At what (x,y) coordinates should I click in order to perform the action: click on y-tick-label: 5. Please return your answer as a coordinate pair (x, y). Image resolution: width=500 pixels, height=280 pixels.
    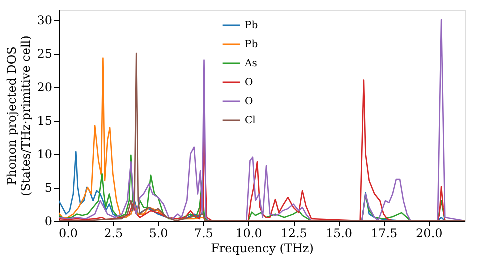
    Looking at the image, I should click on (48, 188).